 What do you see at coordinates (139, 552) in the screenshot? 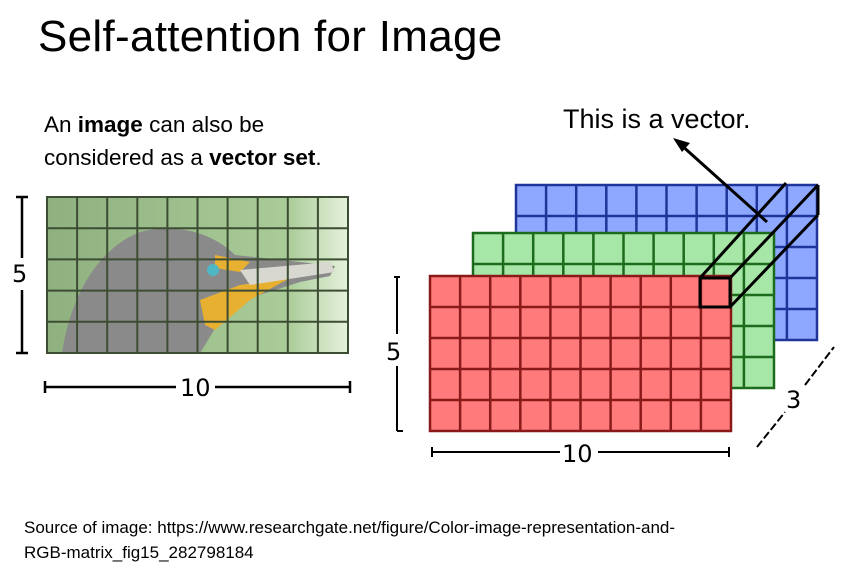
I see `source-line-2: RGB-matrix_fig15_282798184` at bounding box center [139, 552].